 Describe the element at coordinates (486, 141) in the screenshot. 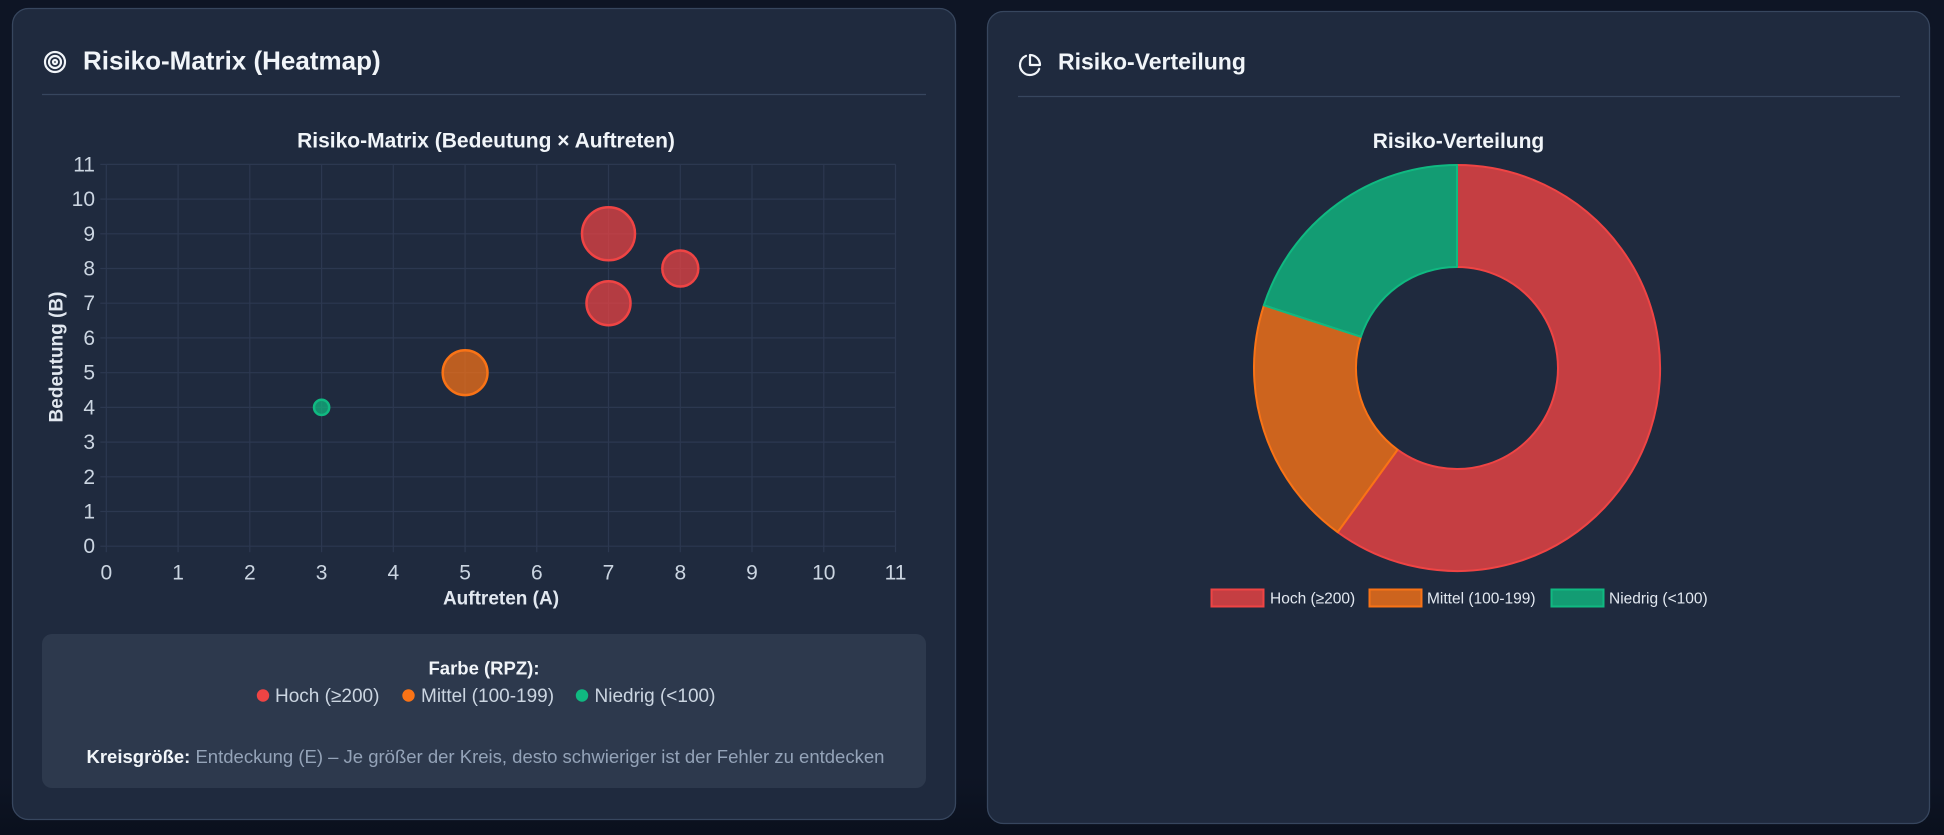

I see `svg-text:Risiko-Matrix (Bedeutung × Auf: Risiko-Matrix (Bedeutung × Auftreten)` at that location.